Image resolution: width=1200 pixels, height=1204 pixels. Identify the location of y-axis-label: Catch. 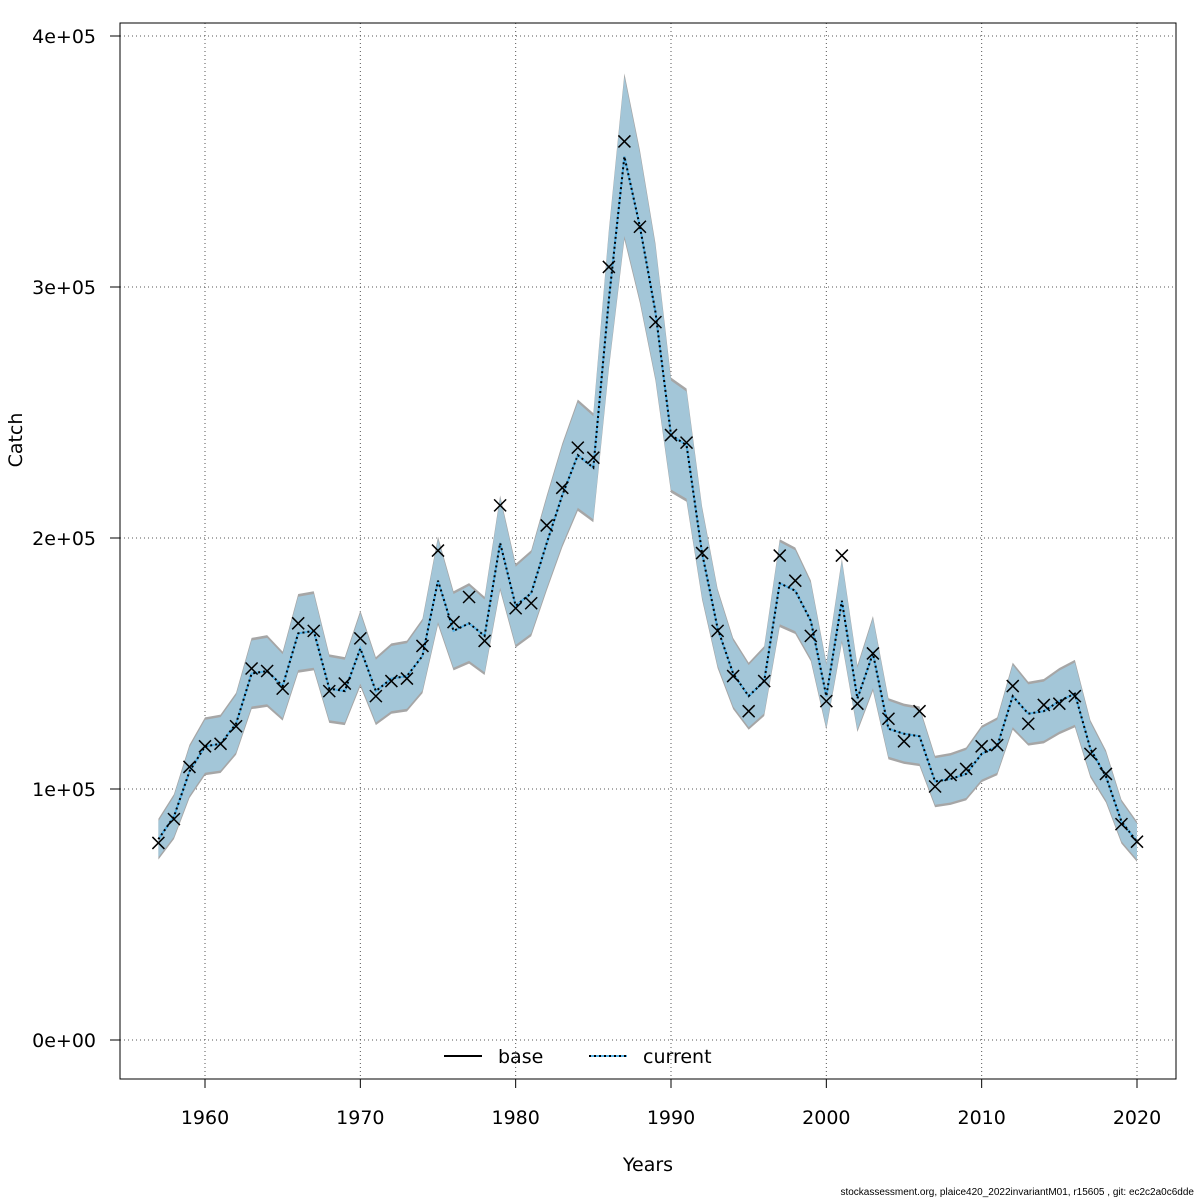
(16, 440).